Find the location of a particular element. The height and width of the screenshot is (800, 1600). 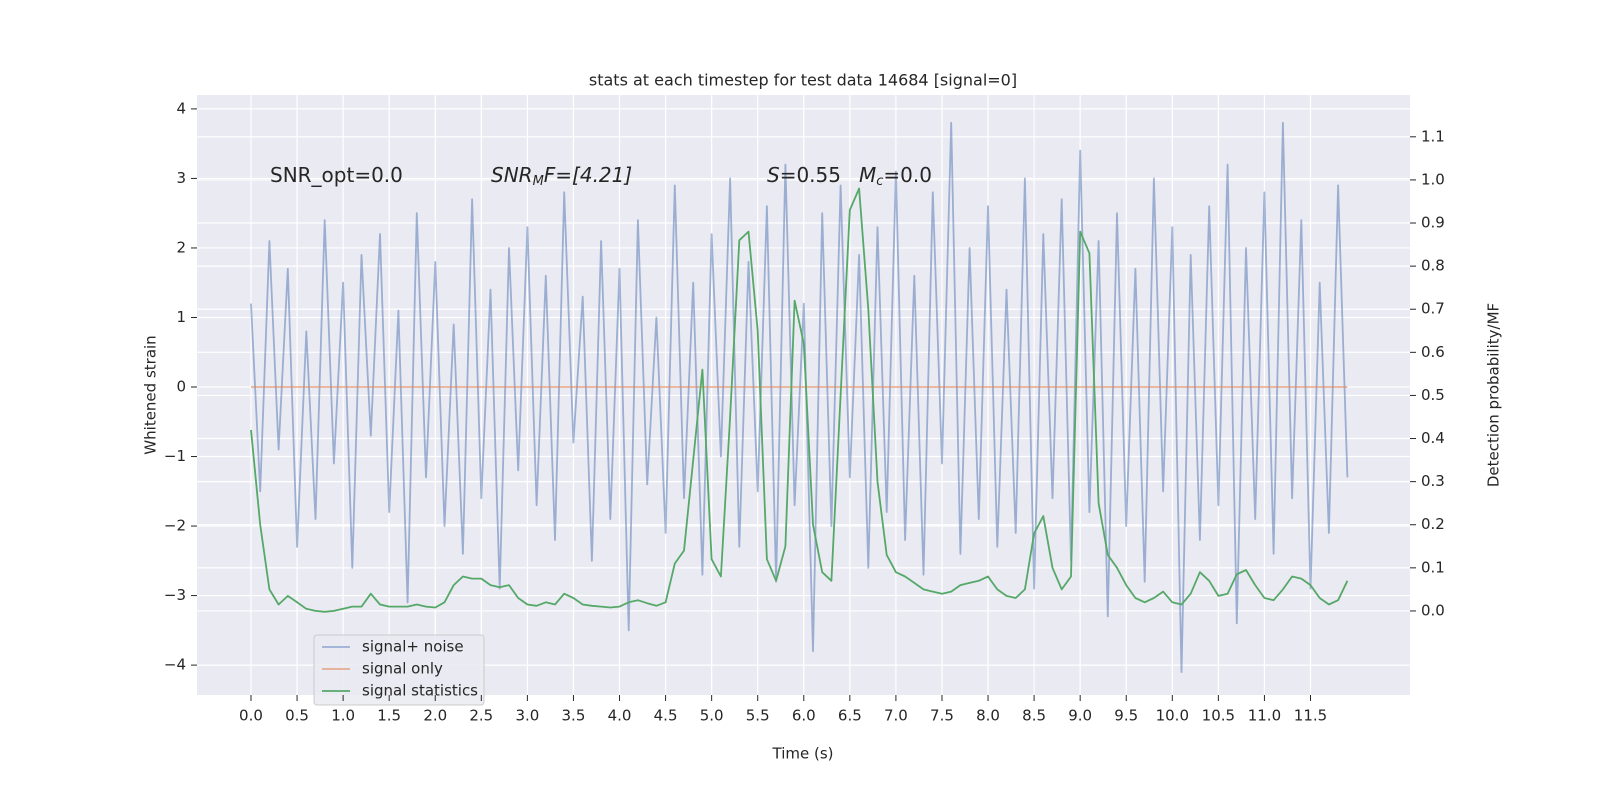

y2-tick-label: 0.7 is located at coordinates (1433, 309).